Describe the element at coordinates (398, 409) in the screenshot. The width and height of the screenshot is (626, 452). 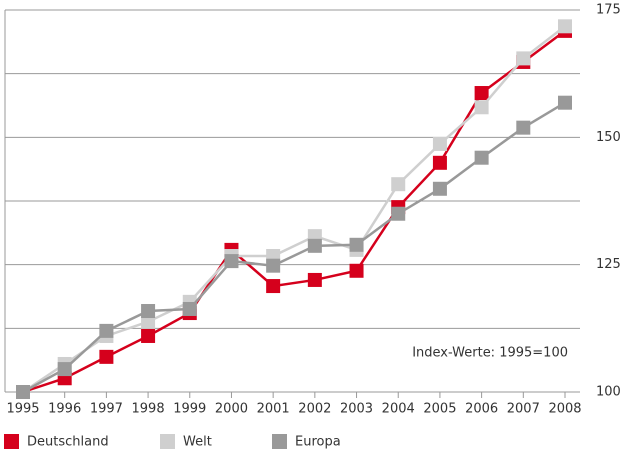
I see `x-tick-label: 2004` at that location.